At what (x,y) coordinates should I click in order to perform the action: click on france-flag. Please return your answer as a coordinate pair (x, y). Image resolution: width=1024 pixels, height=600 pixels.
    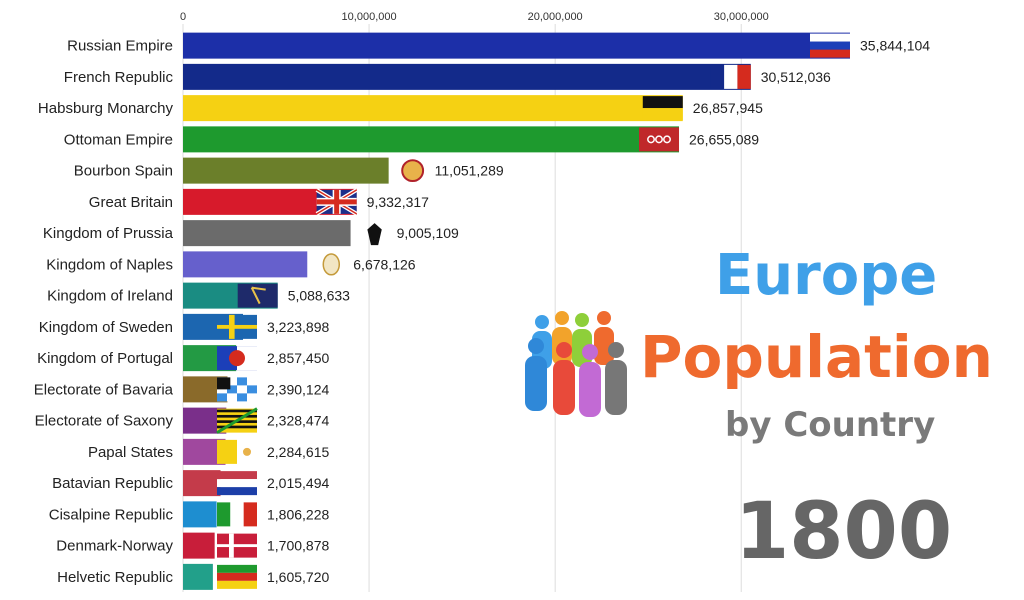
    Looking at the image, I should click on (730, 76).